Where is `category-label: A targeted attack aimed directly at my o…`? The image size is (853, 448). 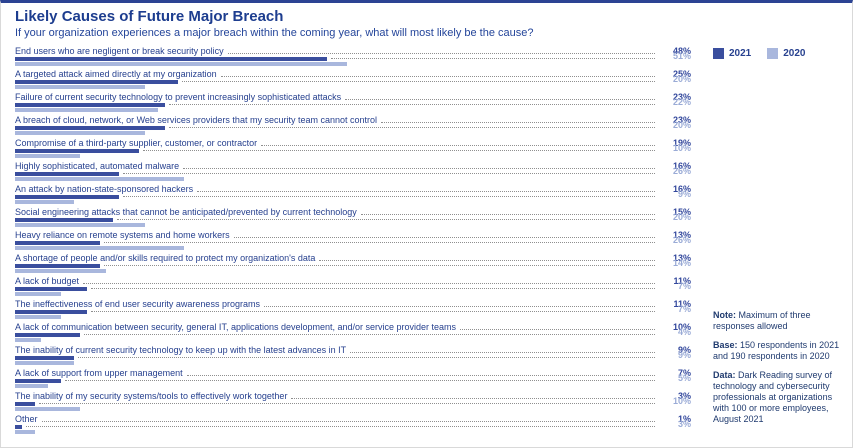 category-label: A targeted attack aimed directly at my o… is located at coordinates (116, 74).